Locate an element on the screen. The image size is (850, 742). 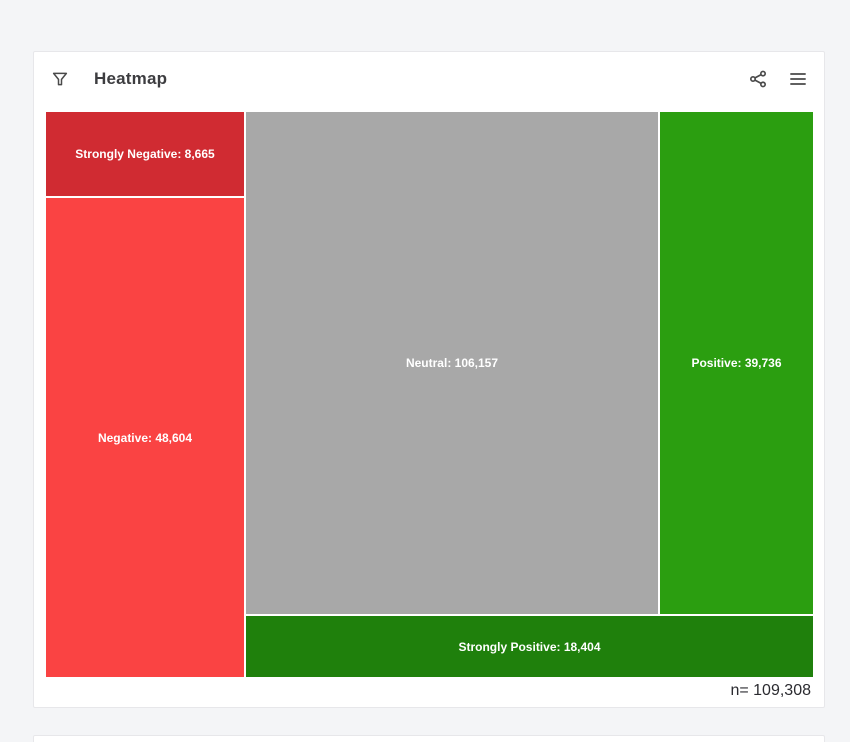
sample-size-label: n= 109,308 is located at coordinates (770, 690).